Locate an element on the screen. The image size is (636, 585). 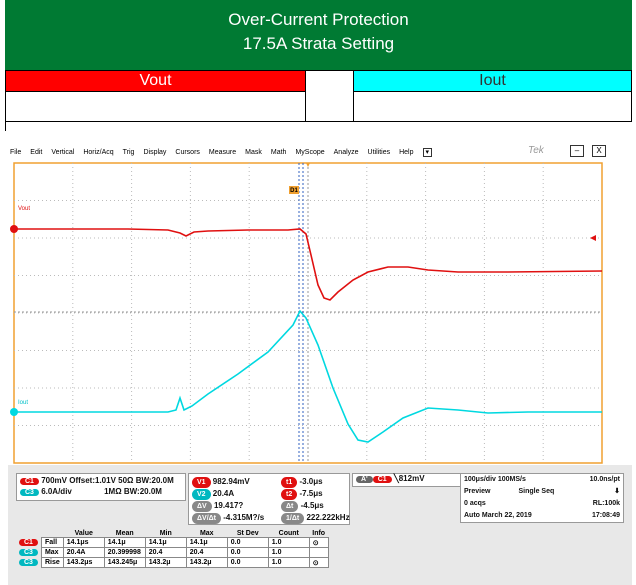
info-cell is located at coordinates (318, 552).